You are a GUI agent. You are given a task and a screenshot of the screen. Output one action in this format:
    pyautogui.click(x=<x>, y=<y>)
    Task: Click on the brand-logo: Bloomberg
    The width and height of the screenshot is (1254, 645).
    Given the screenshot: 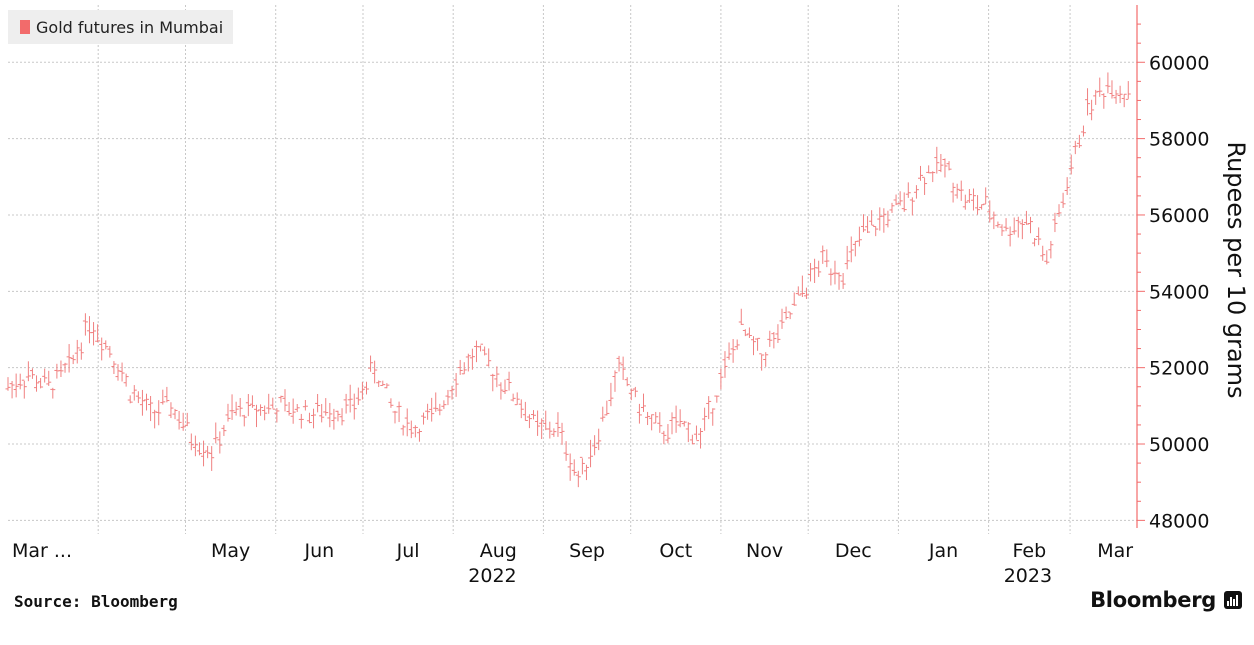 What is the action you would take?
    pyautogui.click(x=1166, y=600)
    